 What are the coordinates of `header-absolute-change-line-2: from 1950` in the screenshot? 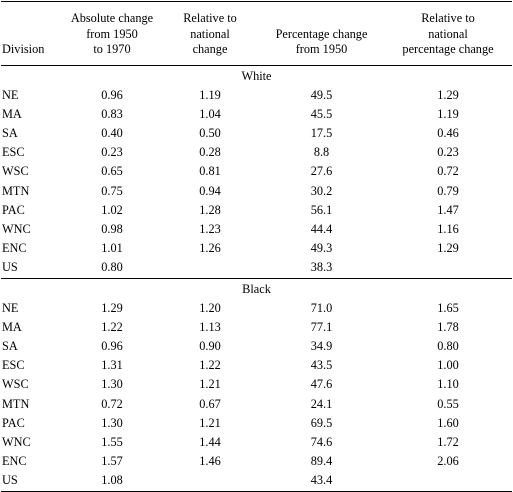 It's located at (112, 33).